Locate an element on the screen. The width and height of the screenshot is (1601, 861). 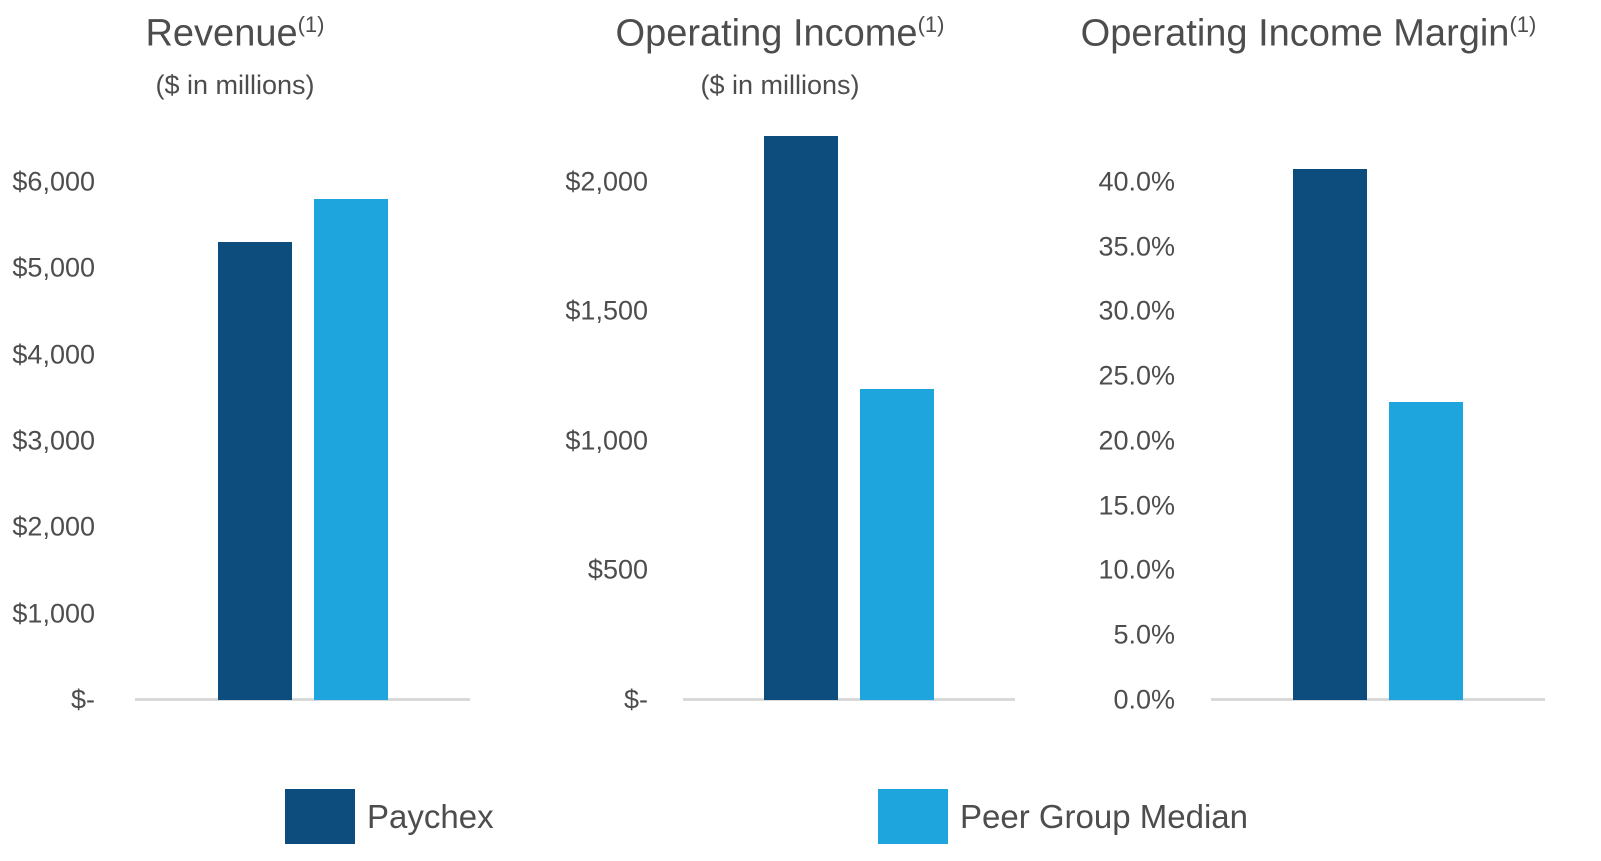
y-axis: $- $500 $1,000 $1,500 $2,000 is located at coordinates (596, 421).